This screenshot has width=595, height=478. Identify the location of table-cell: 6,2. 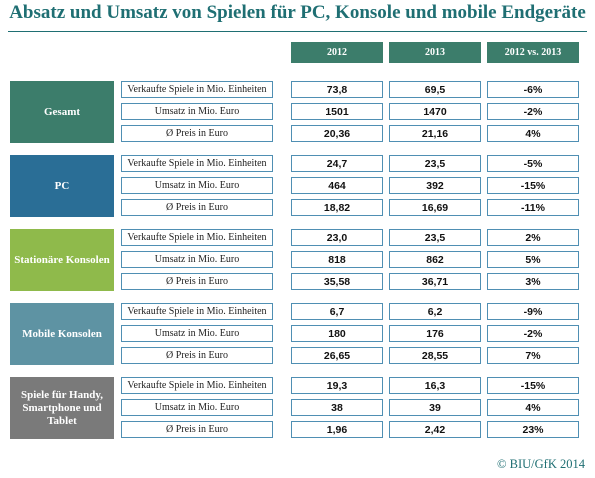
(435, 311).